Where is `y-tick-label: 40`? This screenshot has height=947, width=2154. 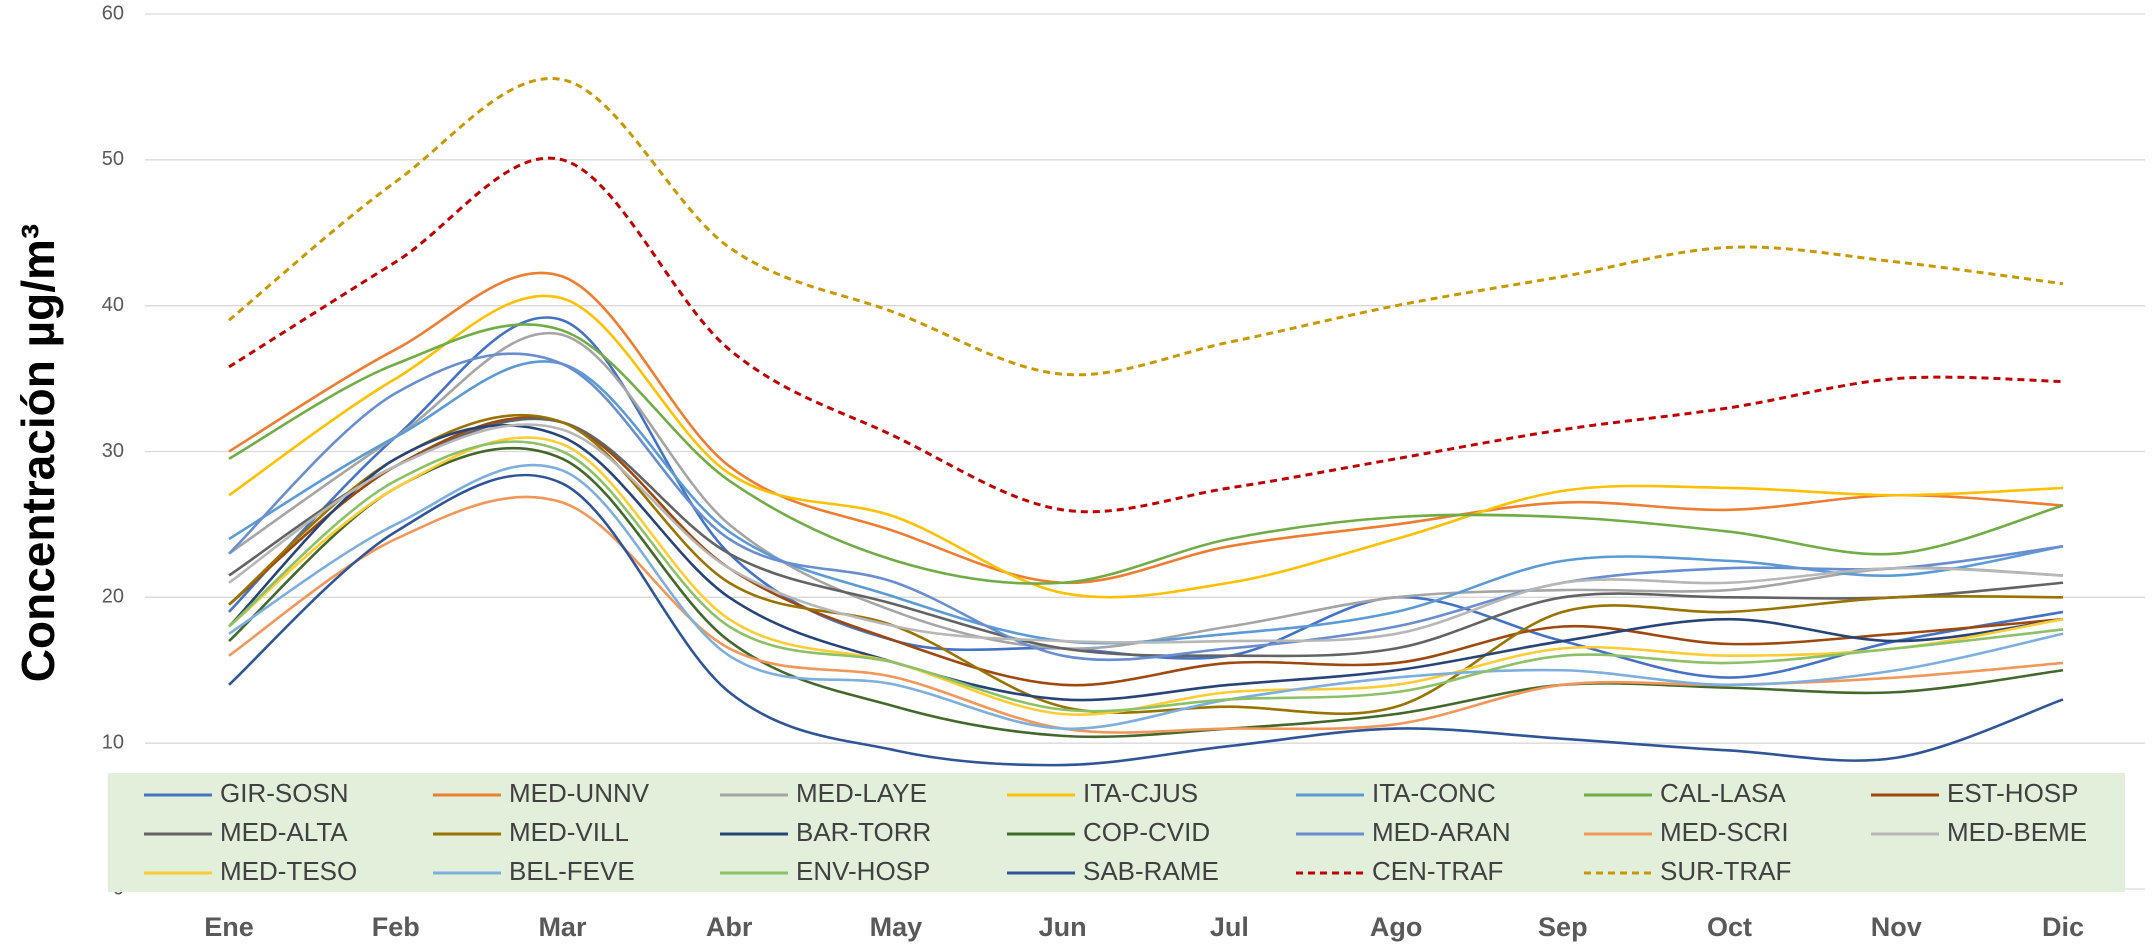 y-tick-label: 40 is located at coordinates (113, 305).